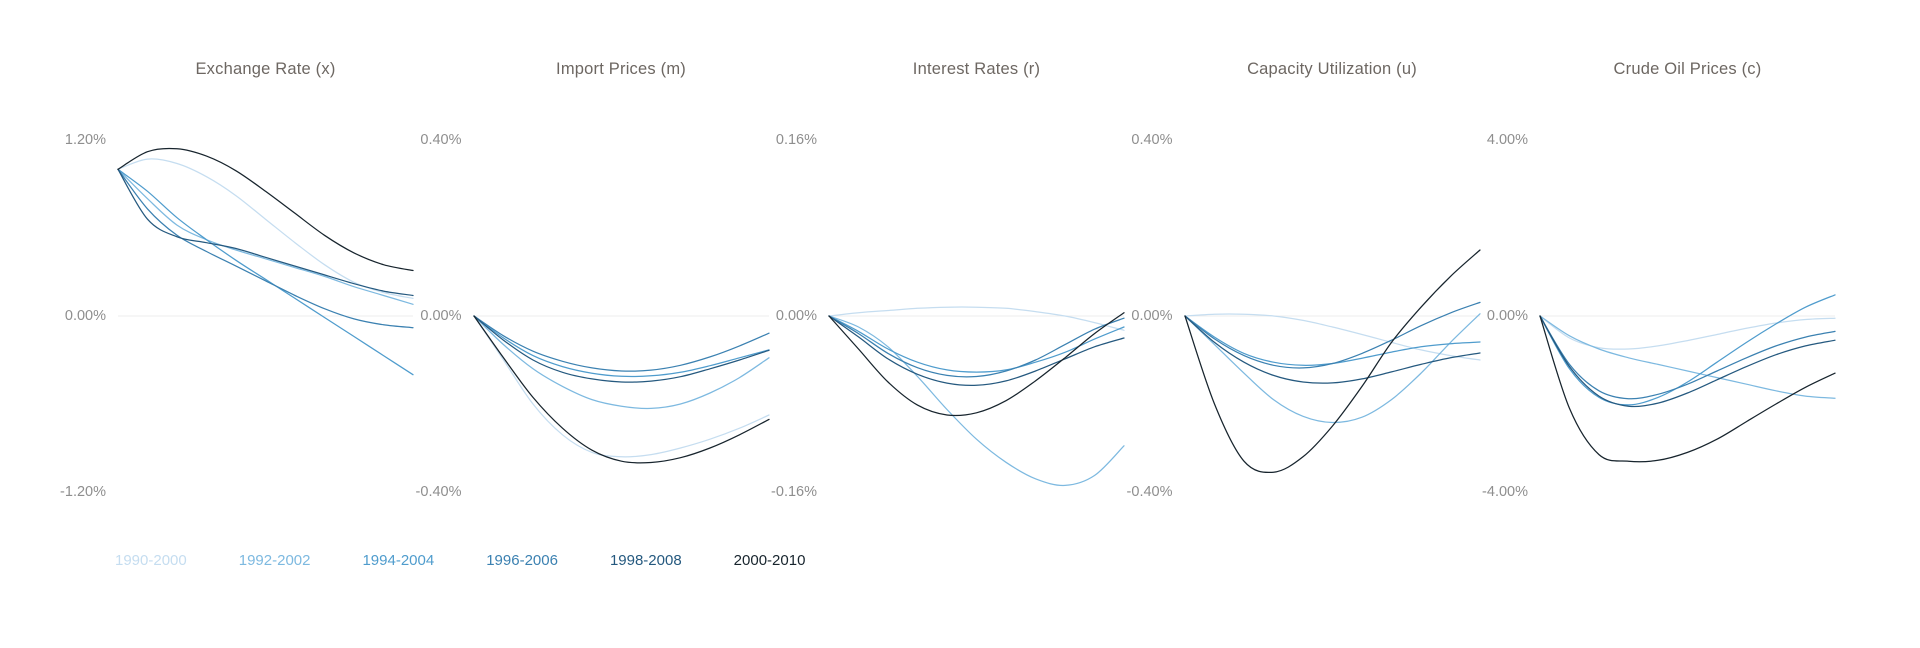  I want to click on chart-title: Interest Rates (r), so click(976, 69).